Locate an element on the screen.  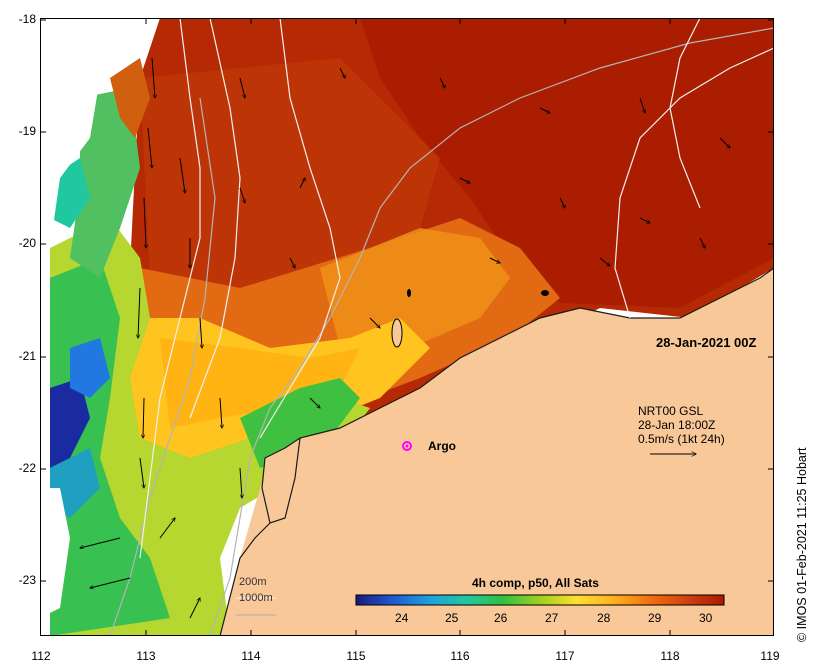
argo-label: Argo is located at coordinates (442, 446).